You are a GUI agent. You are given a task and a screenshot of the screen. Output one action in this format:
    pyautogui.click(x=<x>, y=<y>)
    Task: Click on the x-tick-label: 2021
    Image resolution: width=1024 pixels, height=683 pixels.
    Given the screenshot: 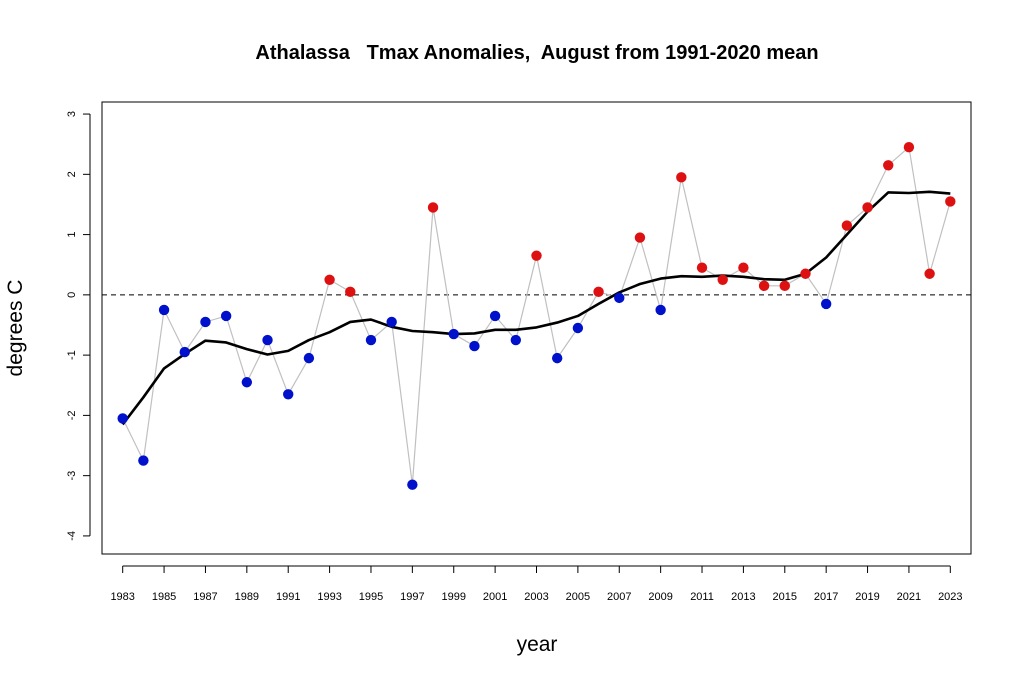 What is the action you would take?
    pyautogui.click(x=909, y=597)
    